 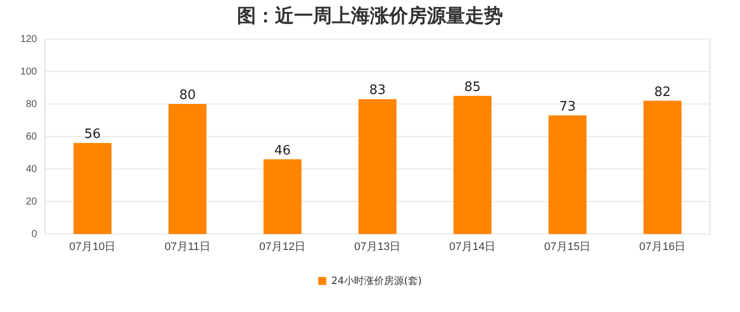 What do you see at coordinates (32, 170) in the screenshot?
I see `y-tick-label: 40` at bounding box center [32, 170].